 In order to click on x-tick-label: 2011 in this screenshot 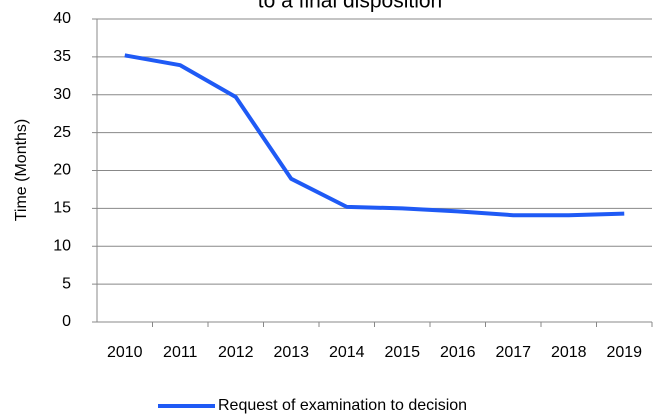, I will do `click(180, 352)`.